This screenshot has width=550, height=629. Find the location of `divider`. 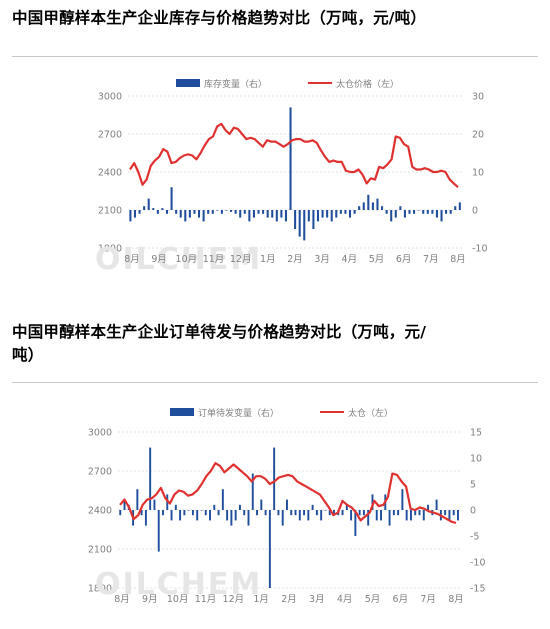

divider is located at coordinates (275, 56).